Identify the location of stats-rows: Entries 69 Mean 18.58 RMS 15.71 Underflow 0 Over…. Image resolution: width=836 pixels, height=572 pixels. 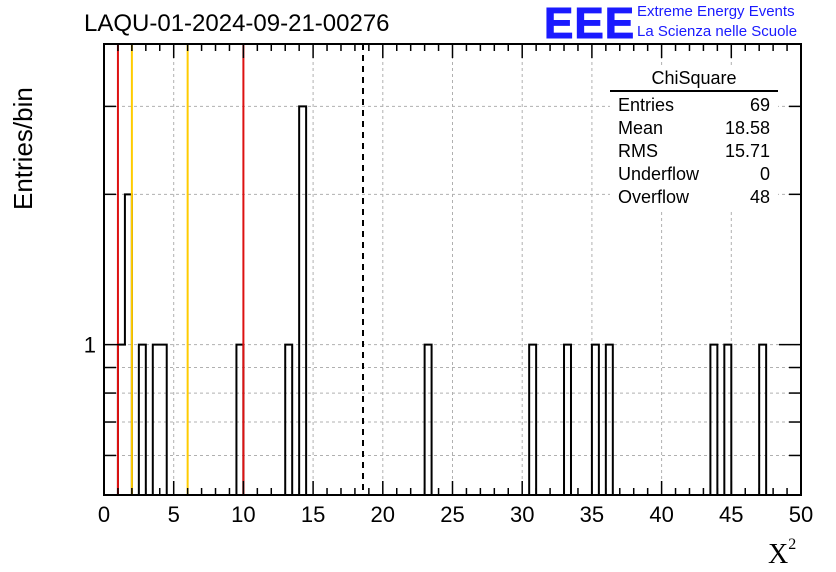
(694, 151).